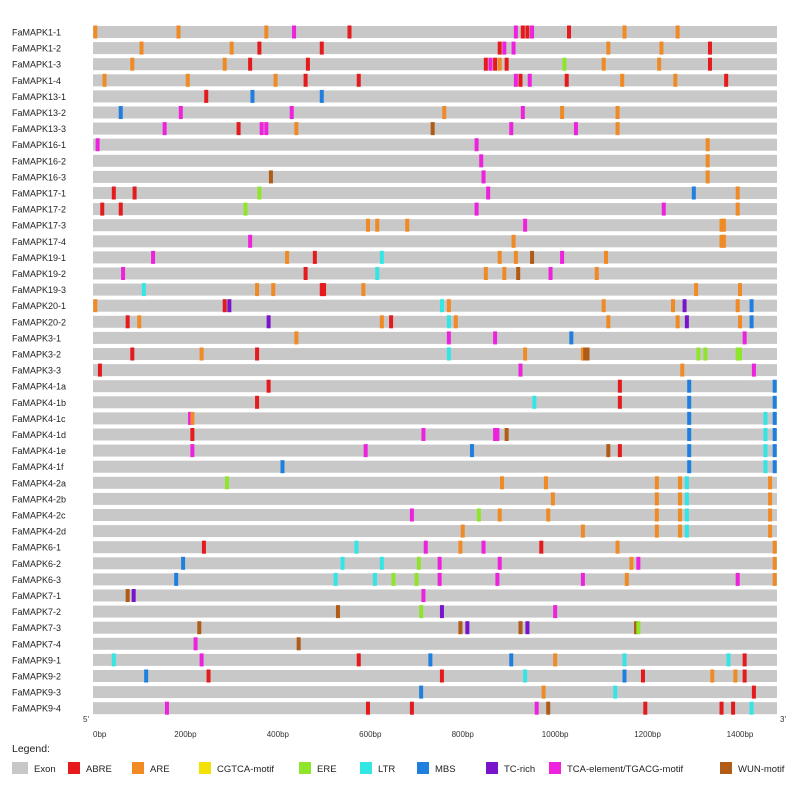 Image resolution: width=801 pixels, height=801 pixels. What do you see at coordinates (394, 161) in the screenshot?
I see `gene-row: FaMAPK16-2` at bounding box center [394, 161].